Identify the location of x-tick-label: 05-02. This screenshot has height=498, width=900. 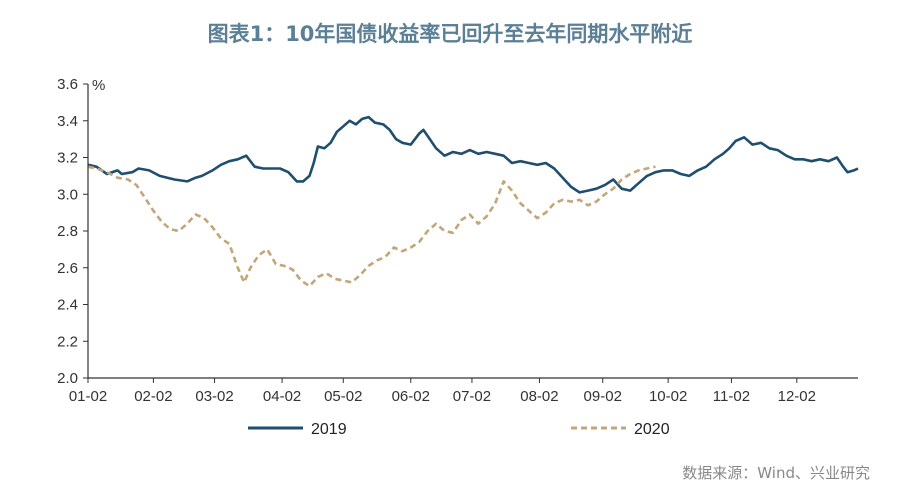
(343, 396).